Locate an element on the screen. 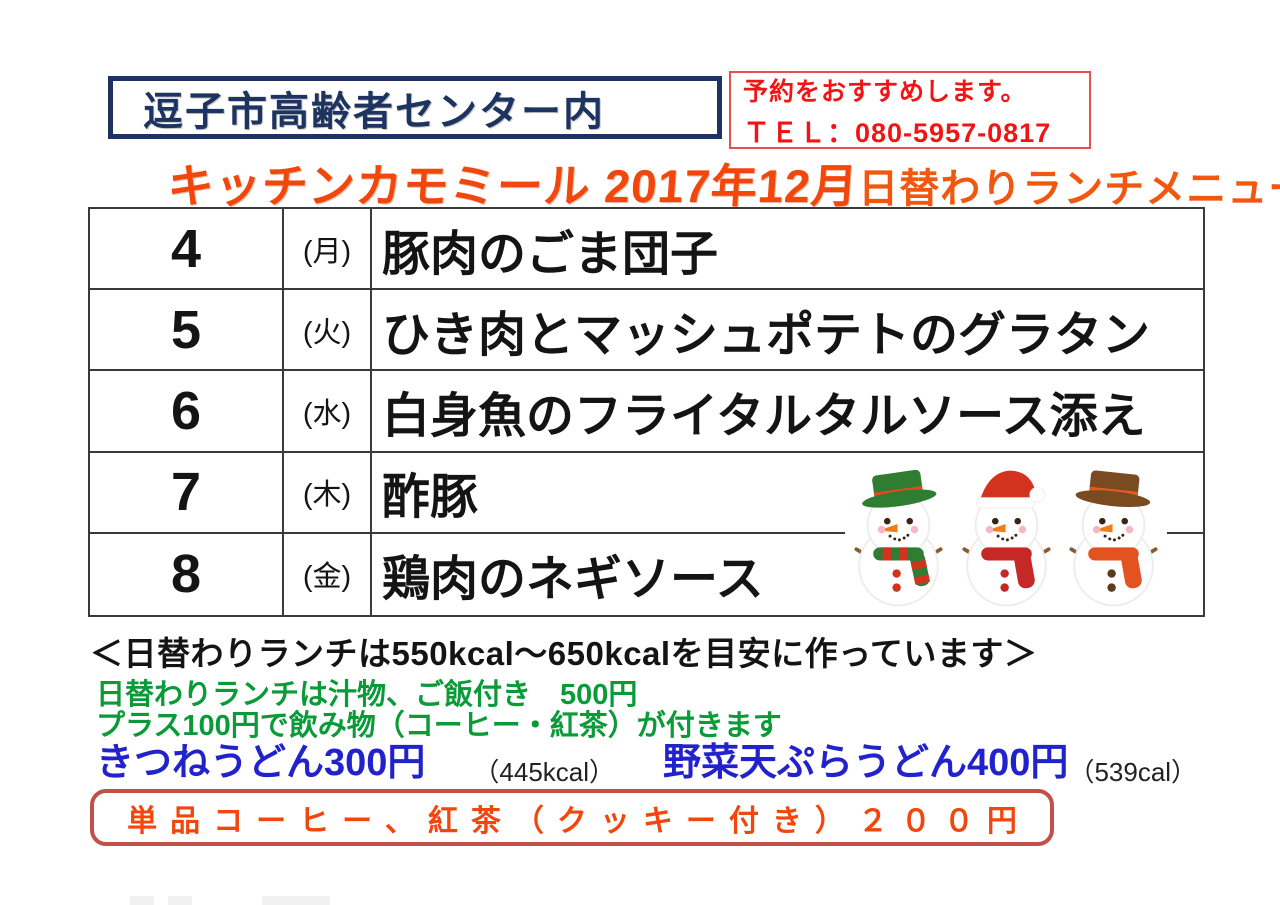  table-row: 6 (水) 白身魚のフライタルタルソース添え is located at coordinates (646, 412).